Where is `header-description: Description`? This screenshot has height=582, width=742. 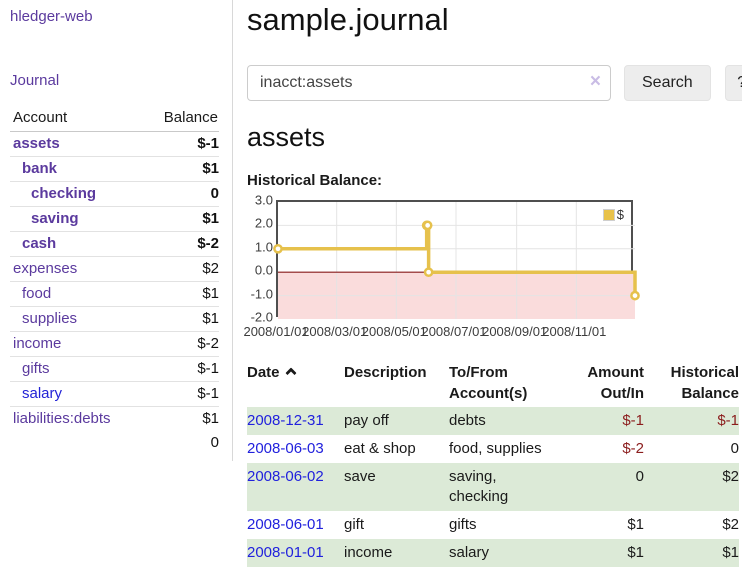
header-description: Description is located at coordinates (385, 372).